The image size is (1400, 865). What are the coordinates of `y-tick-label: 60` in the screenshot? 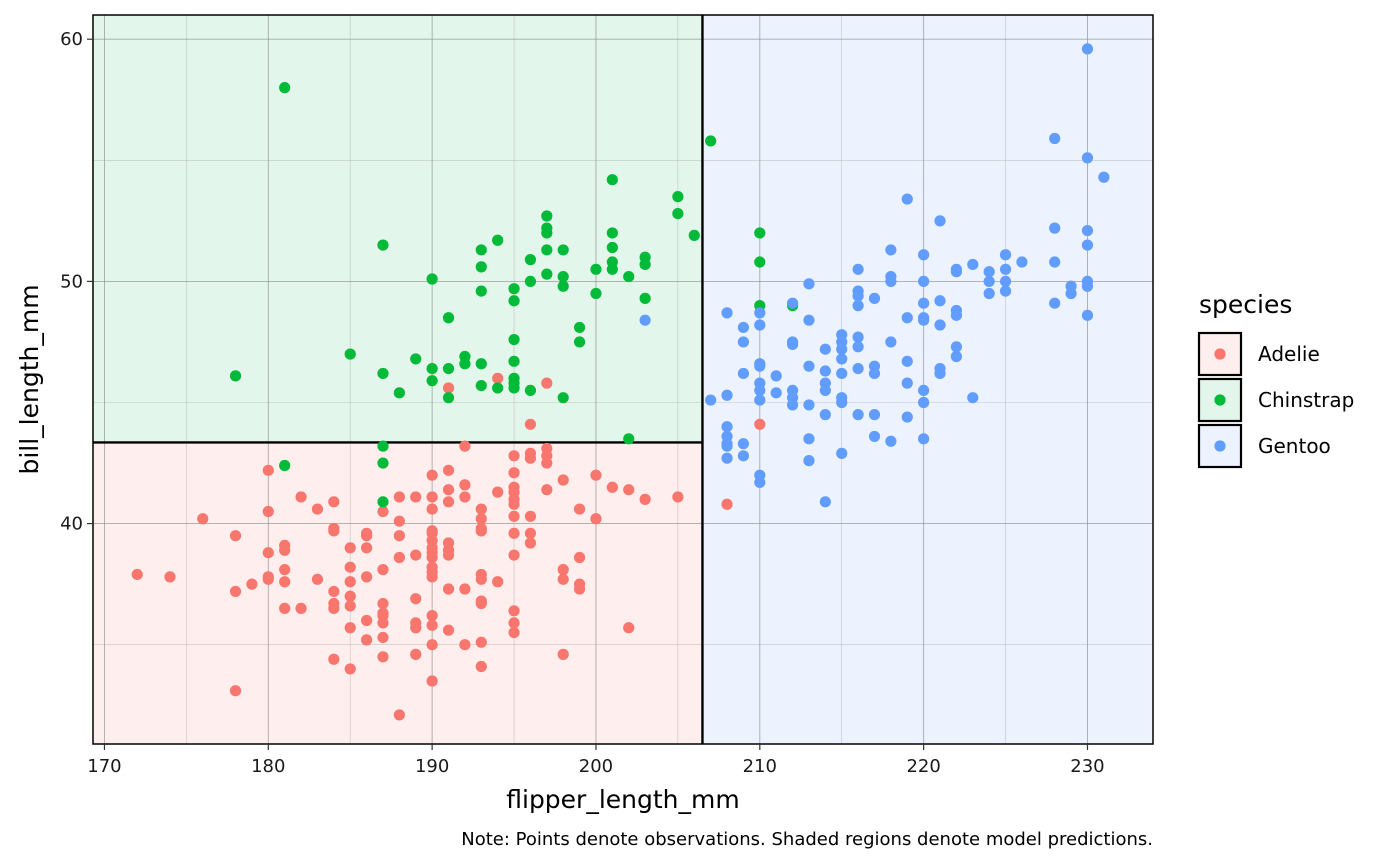 It's located at (71, 39).